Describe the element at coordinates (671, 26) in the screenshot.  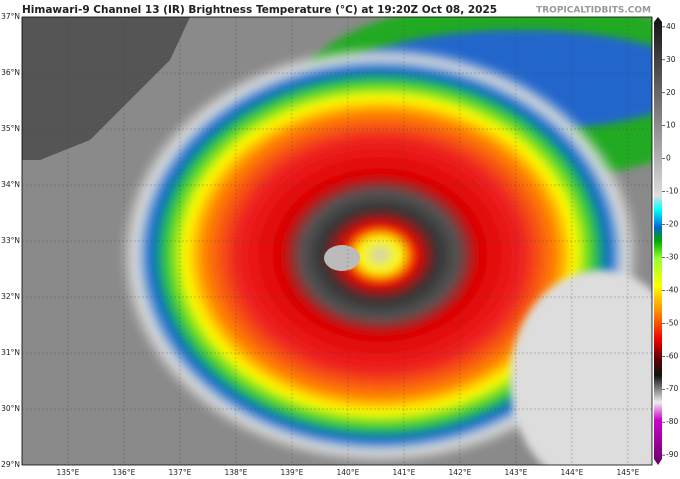
I see `colorbar-label: 40` at that location.